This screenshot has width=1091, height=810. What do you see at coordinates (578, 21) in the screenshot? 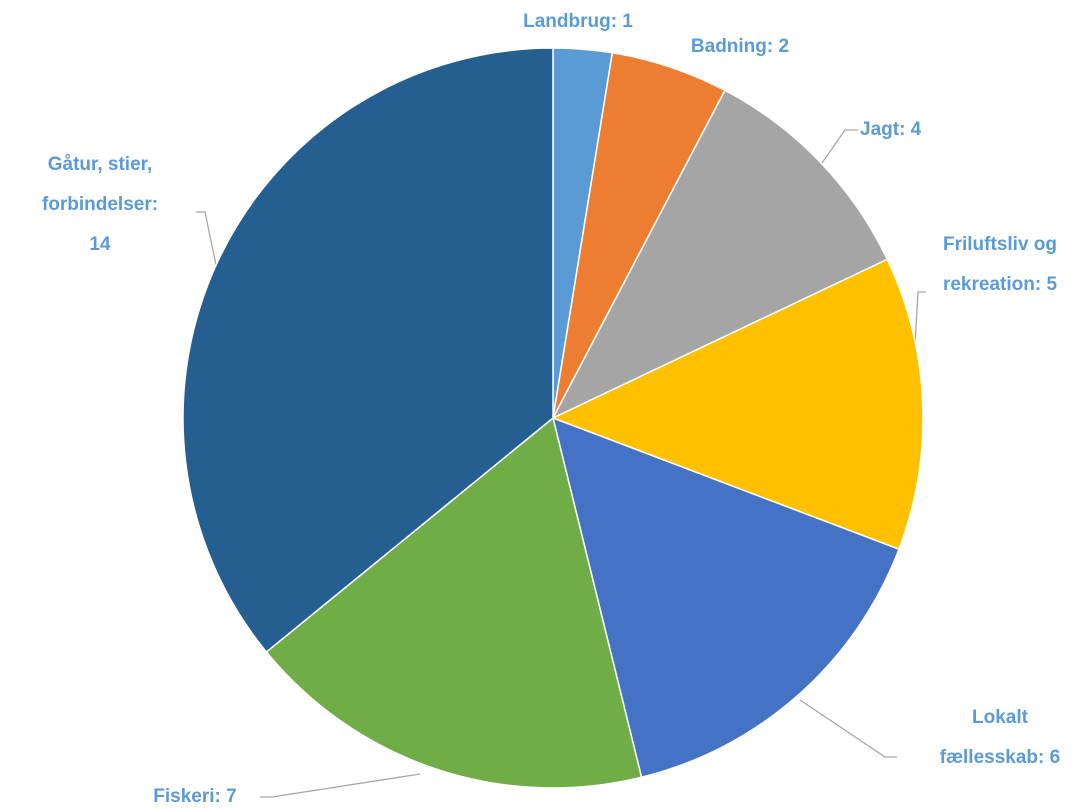
I see `data-label: Landbrug: 1` at bounding box center [578, 21].